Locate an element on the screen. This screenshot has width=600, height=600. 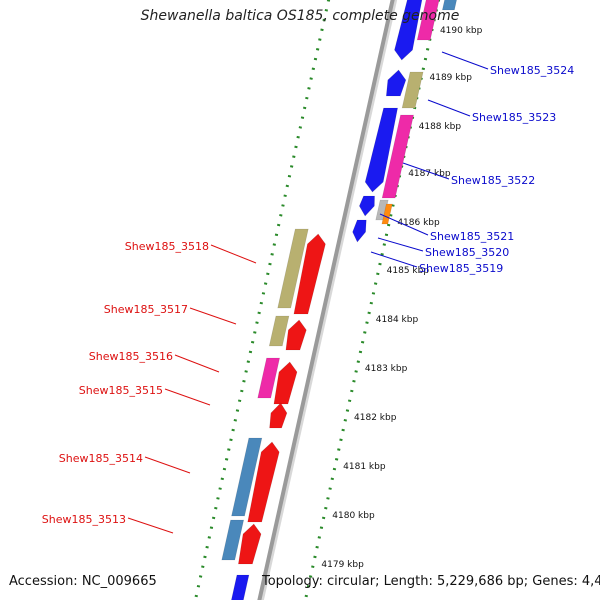
scale-label: 4182 kbp is located at coordinates (375, 418).